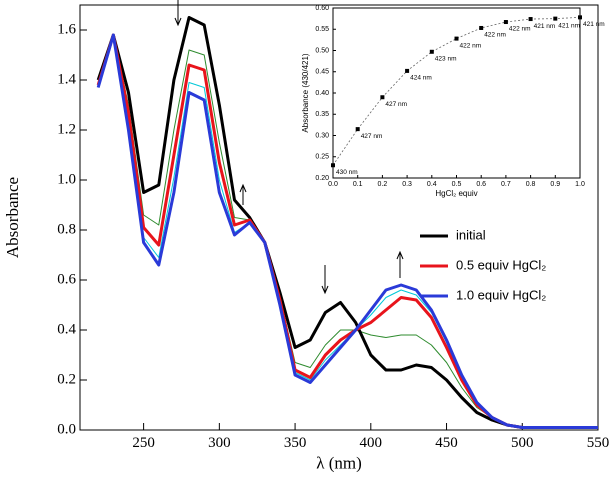 This screenshot has width=610, height=491. I want to click on x-tick-label: 350, so click(295, 443).